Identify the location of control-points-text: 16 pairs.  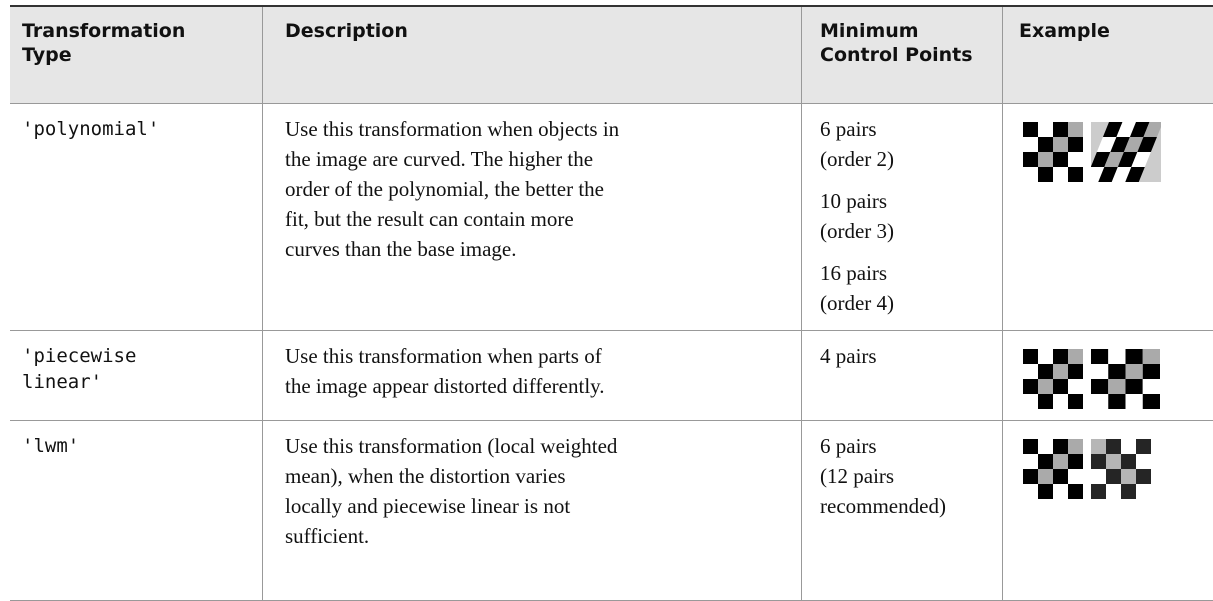
(911, 273).